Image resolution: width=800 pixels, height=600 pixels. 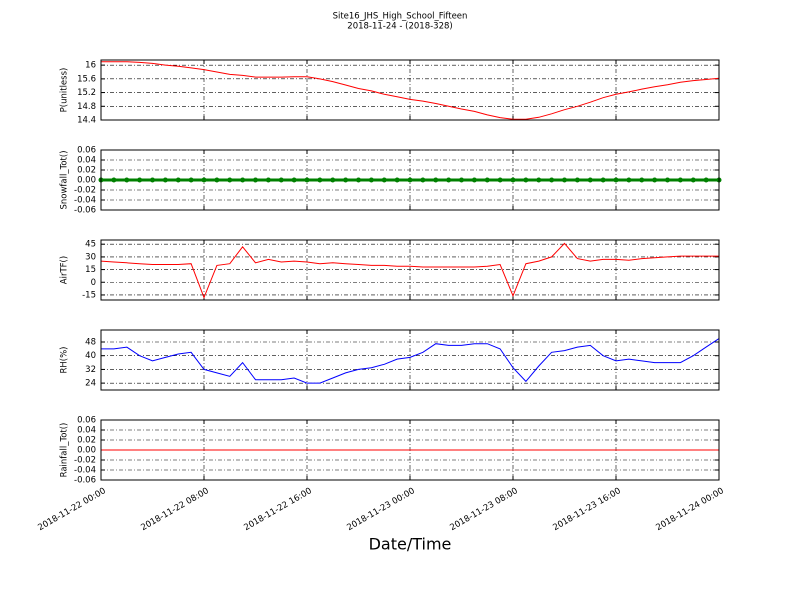 What do you see at coordinates (400, 17) in the screenshot?
I see `title: Site16_JHS_High_School_Fifteen` at bounding box center [400, 17].